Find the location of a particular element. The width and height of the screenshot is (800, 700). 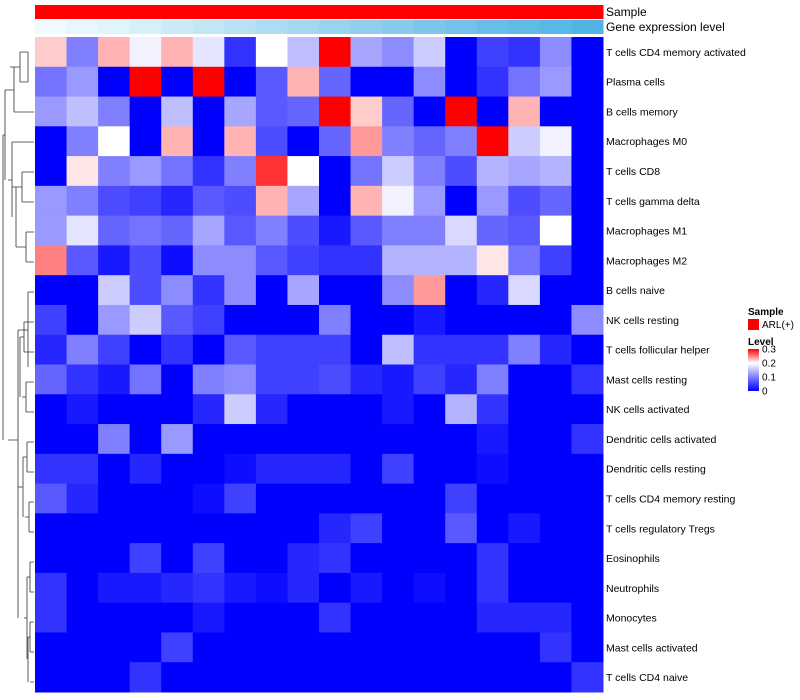

row-label: Dendritic cells resting is located at coordinates (656, 470).